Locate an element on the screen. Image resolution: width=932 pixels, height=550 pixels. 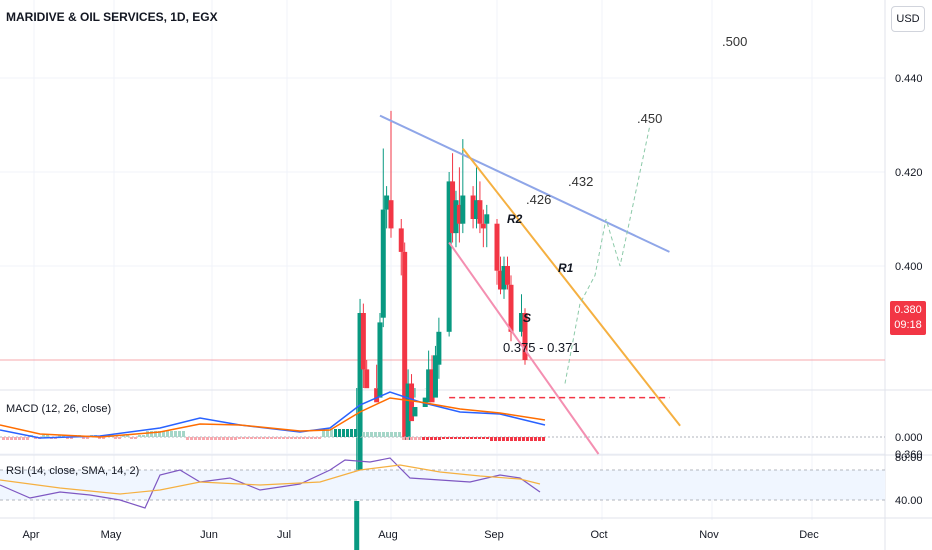
rsi-tick: 80.00 is located at coordinates (909, 458).